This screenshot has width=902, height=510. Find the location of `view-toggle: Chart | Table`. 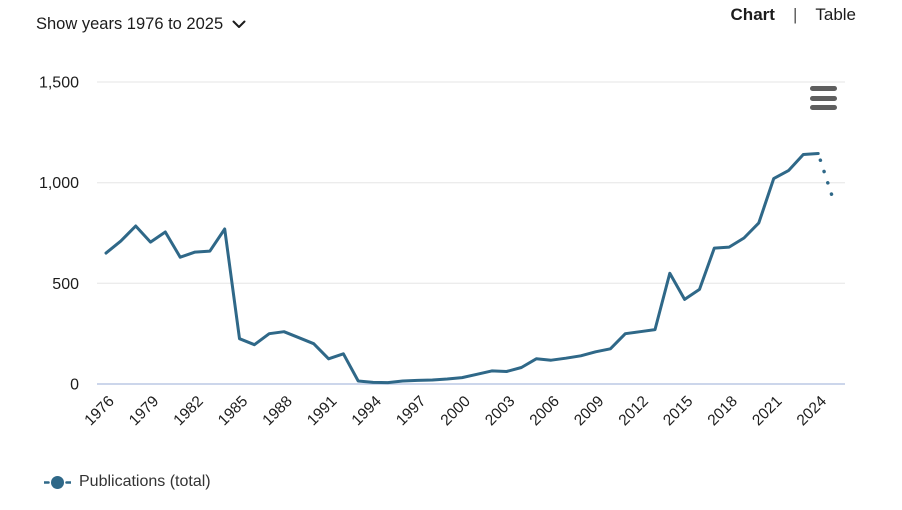

view-toggle: Chart | Table is located at coordinates (793, 15).